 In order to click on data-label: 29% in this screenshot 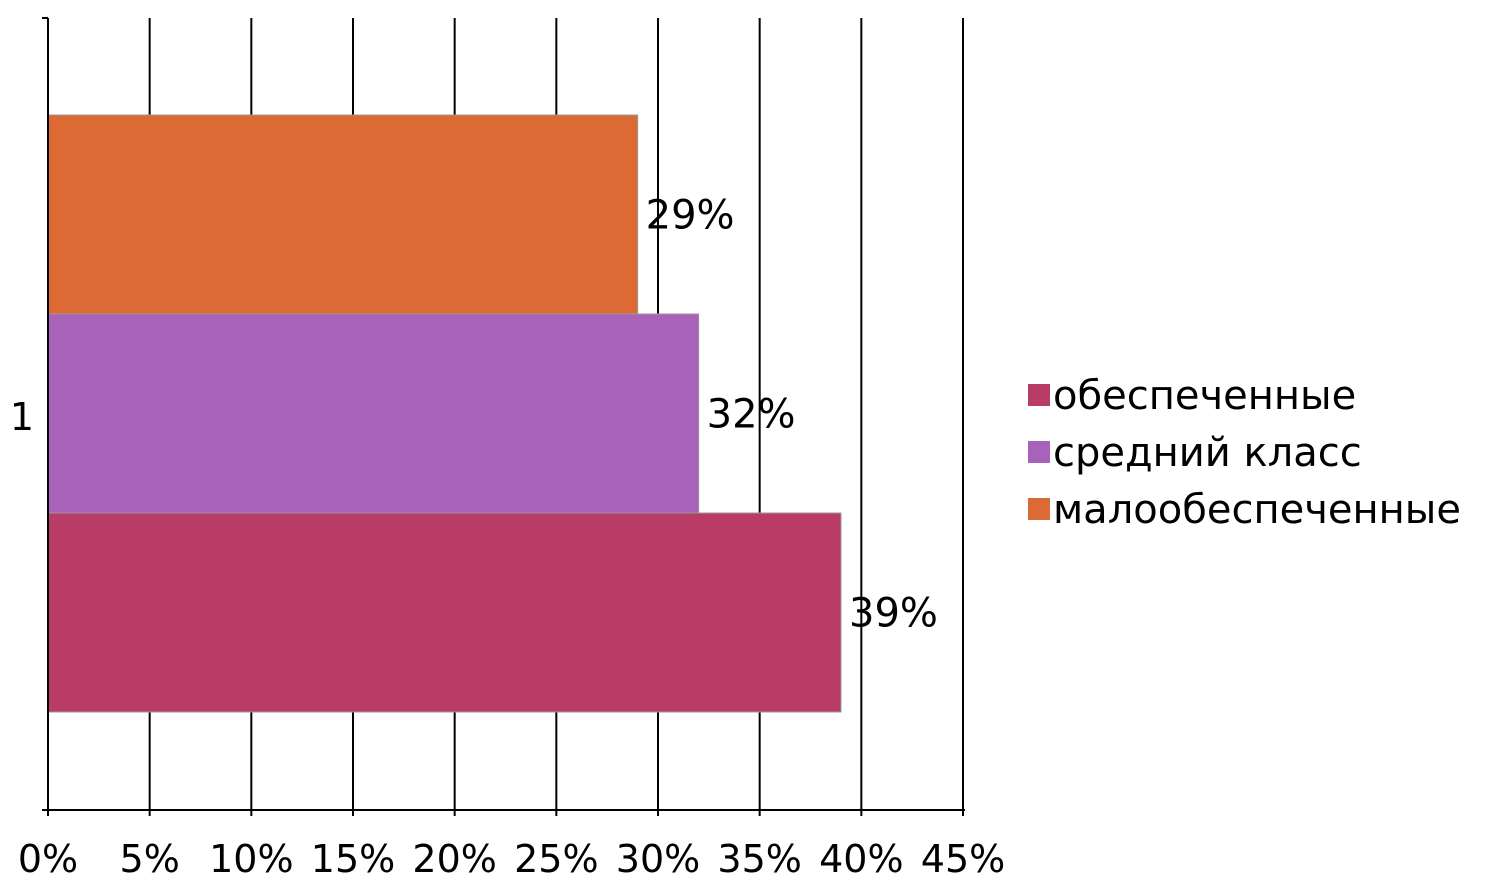, I will do `click(690, 216)`.